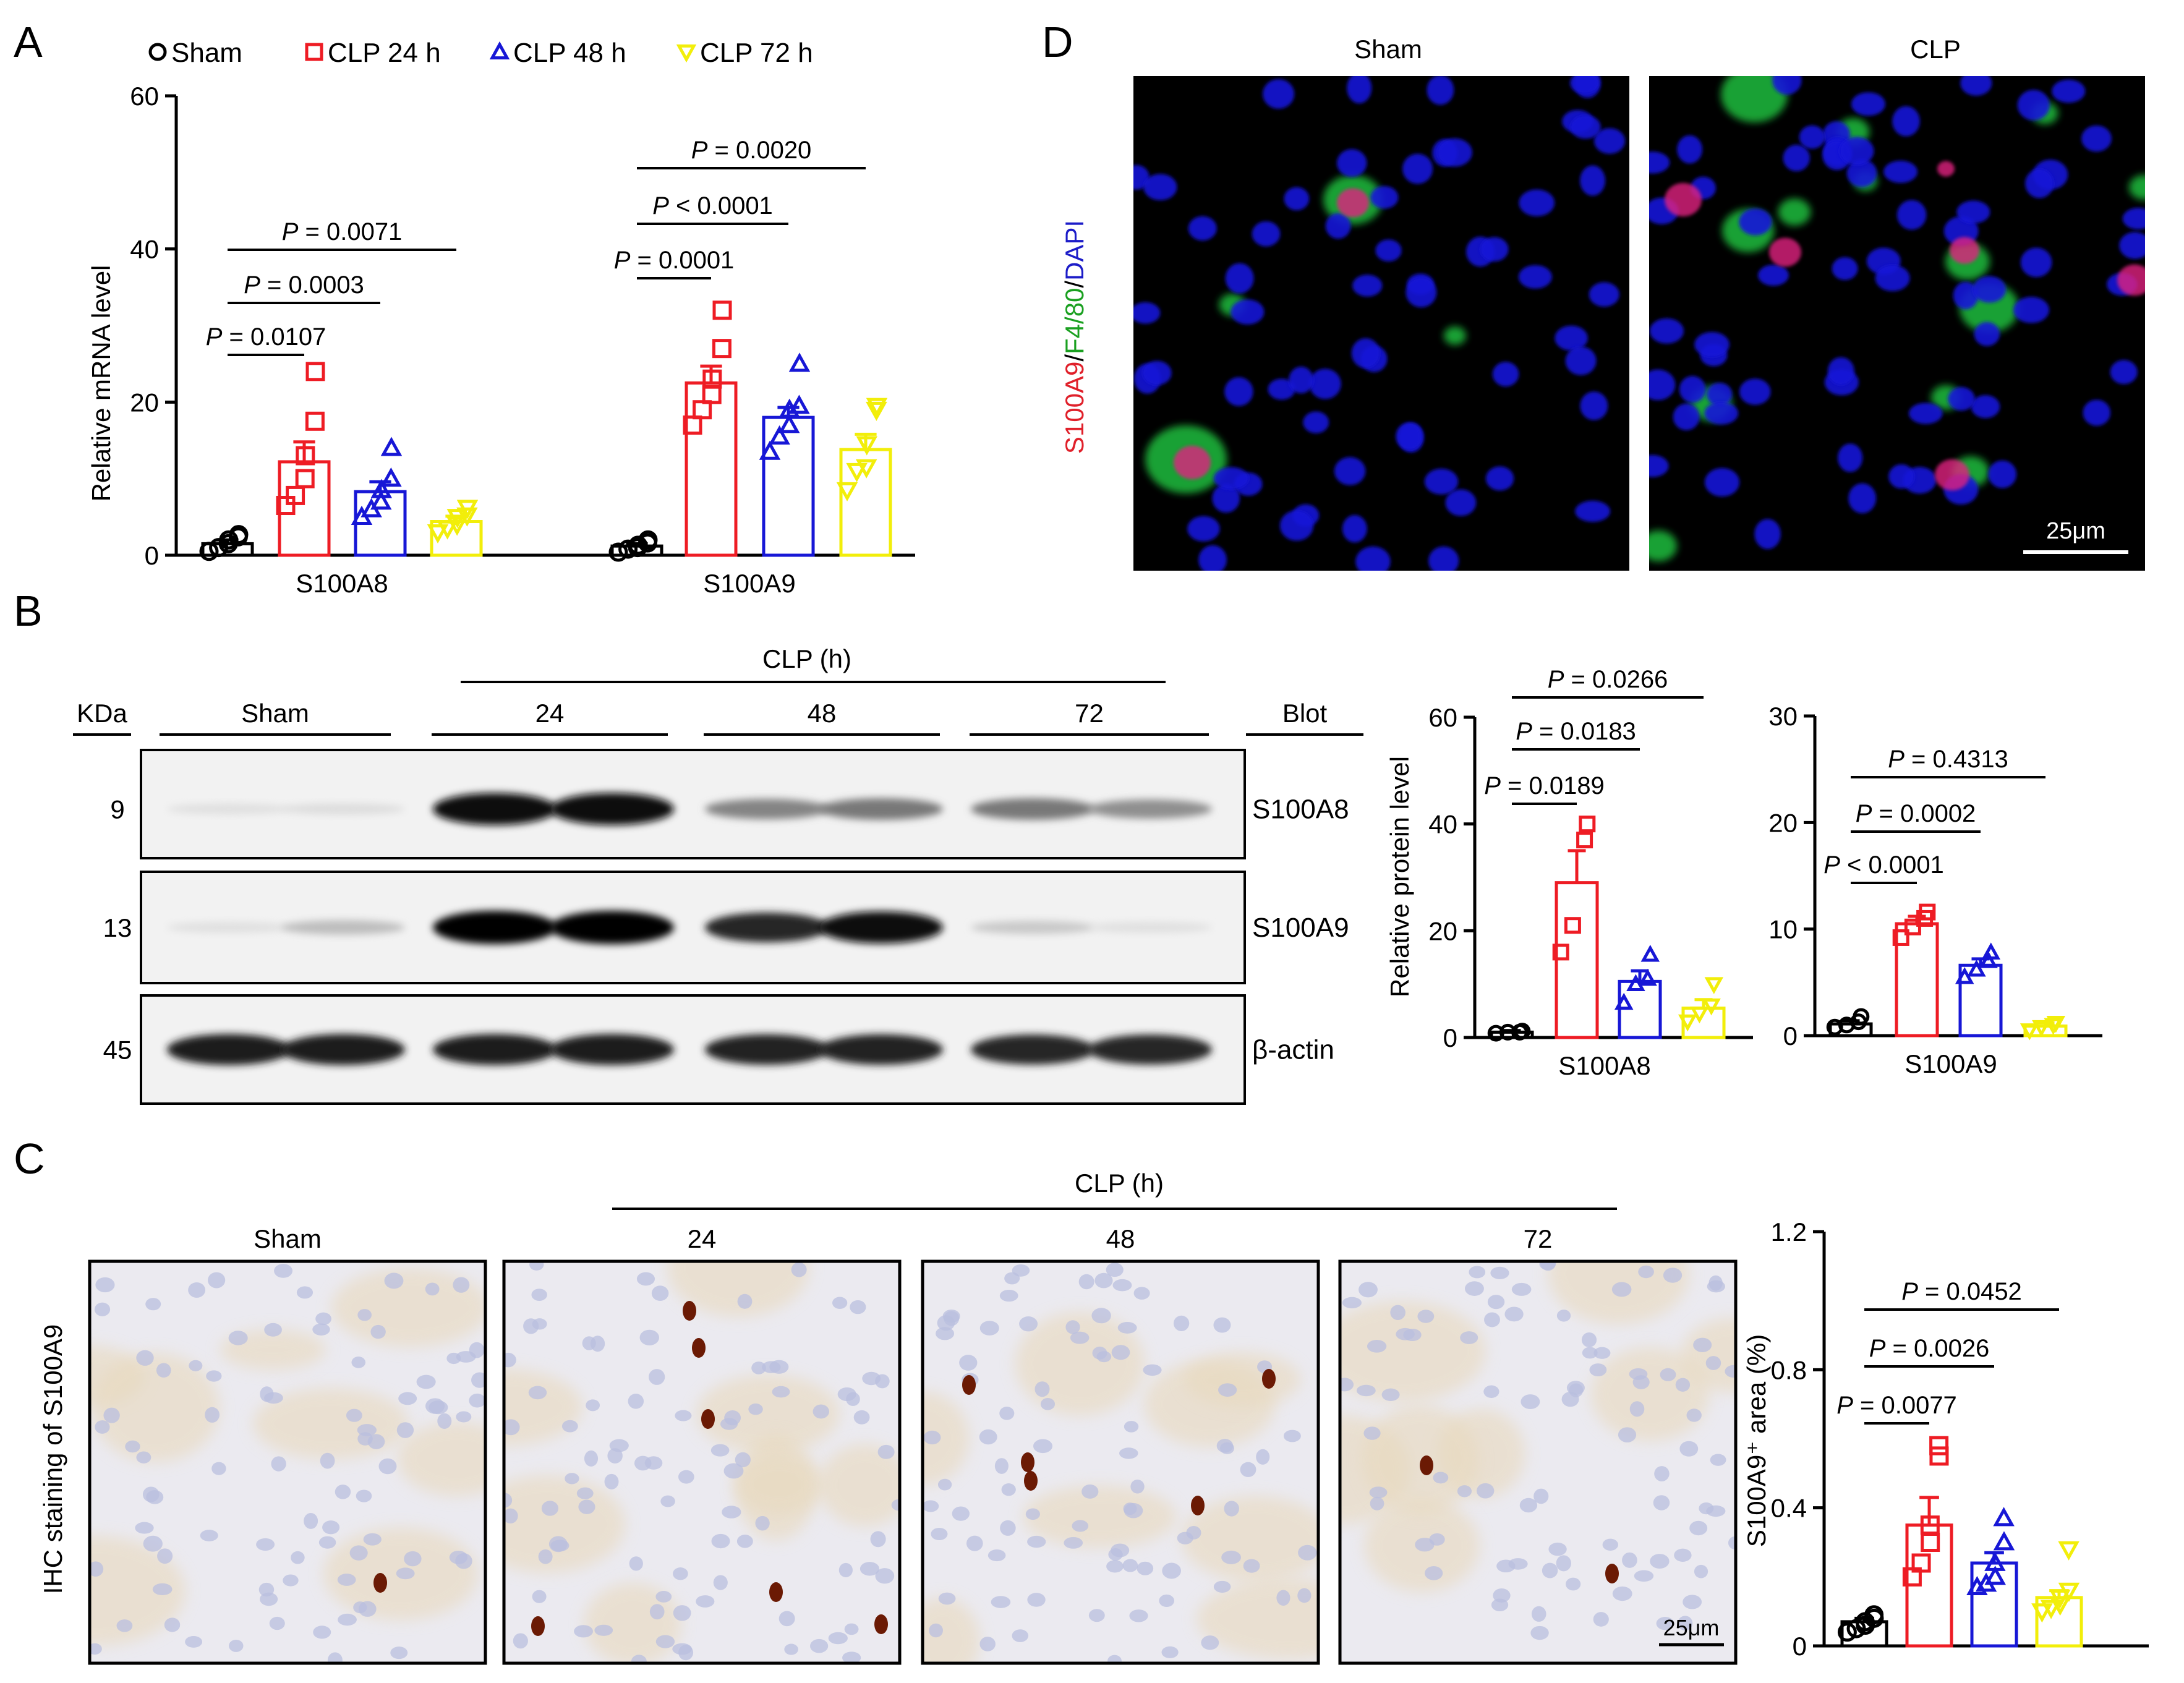  I want to click on b-blot-s100a9: 13 S100A9, so click(726, 927).